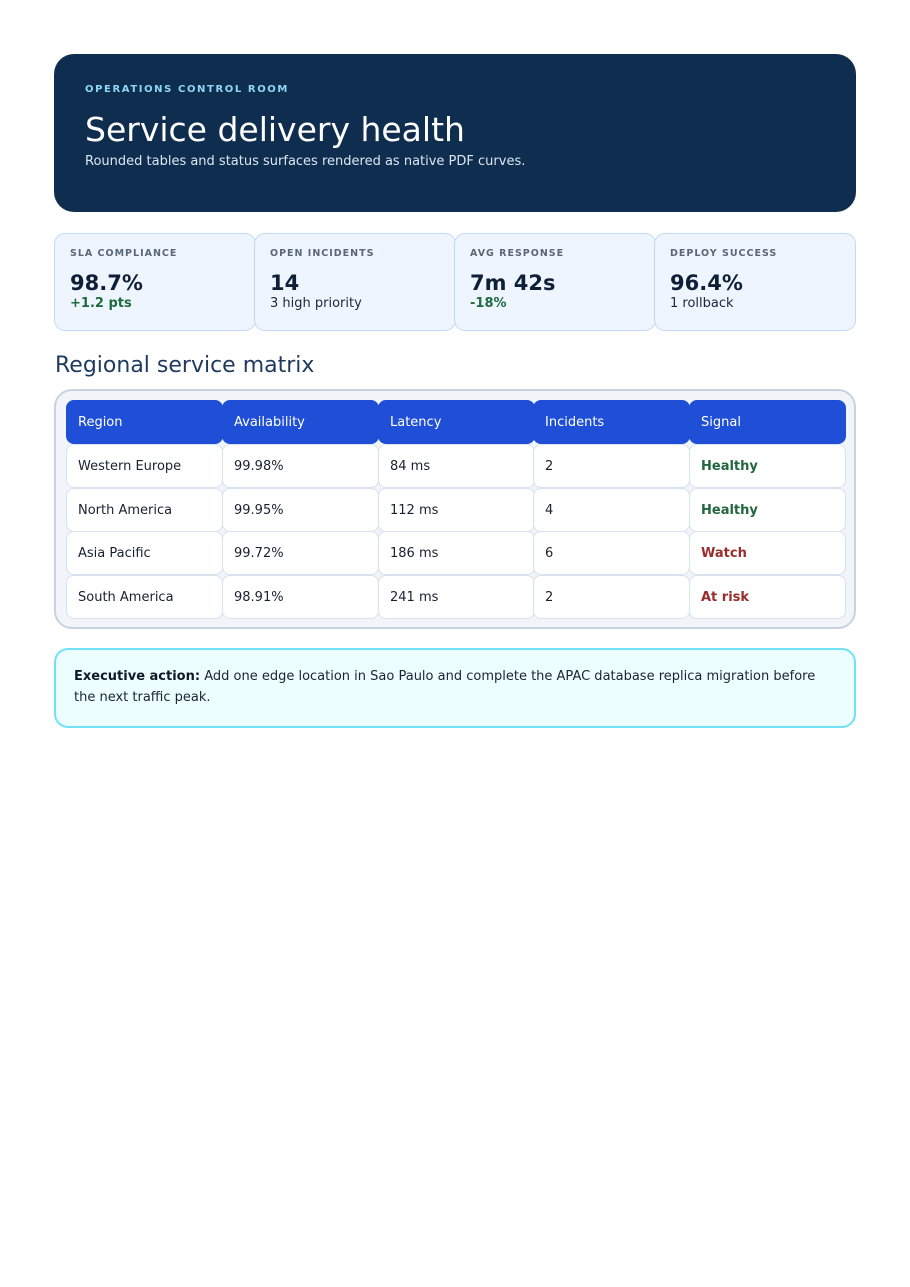 The image size is (910, 1287). What do you see at coordinates (101, 303) in the screenshot?
I see `kpi-note: +1.2 pts` at bounding box center [101, 303].